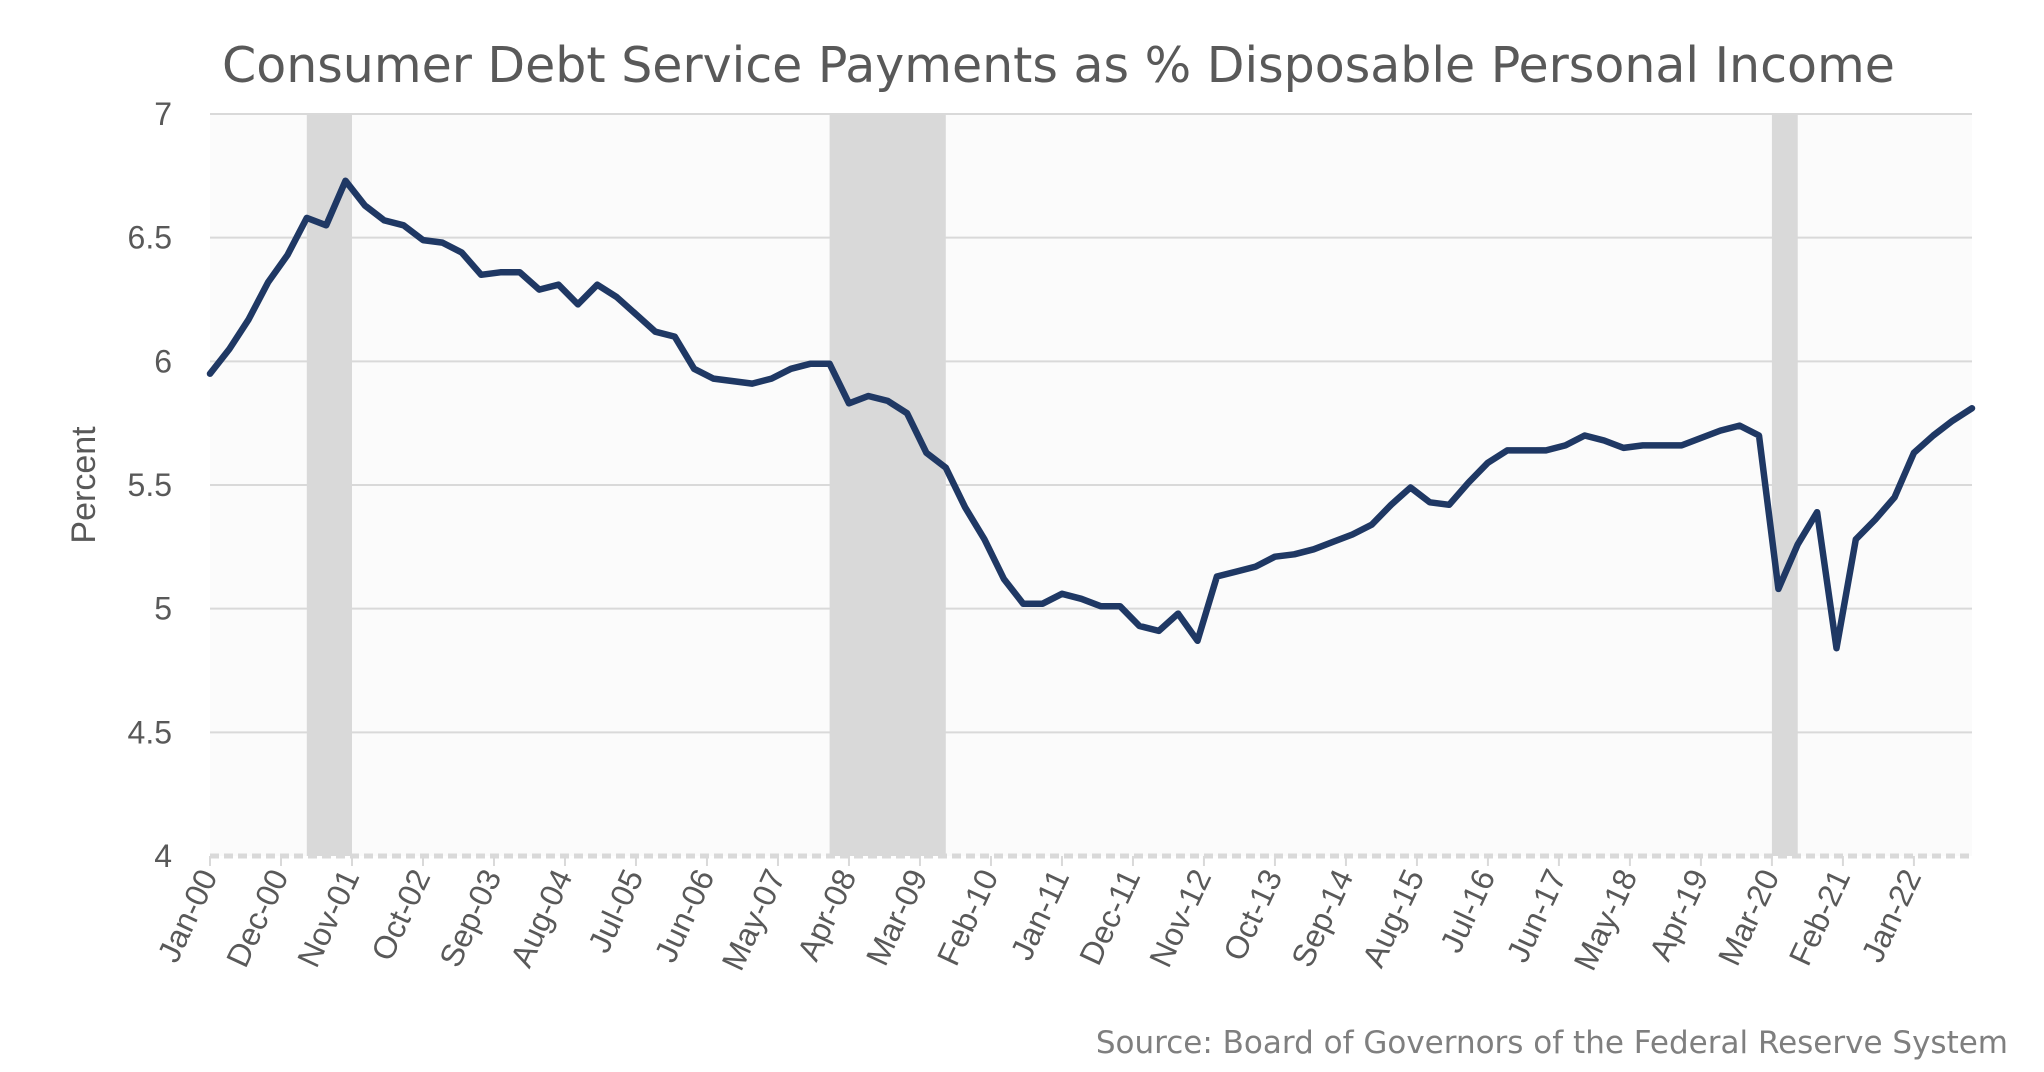 This screenshot has width=2044, height=1072. I want to click on x-tick-label: Jan-11, so click(1039, 915).